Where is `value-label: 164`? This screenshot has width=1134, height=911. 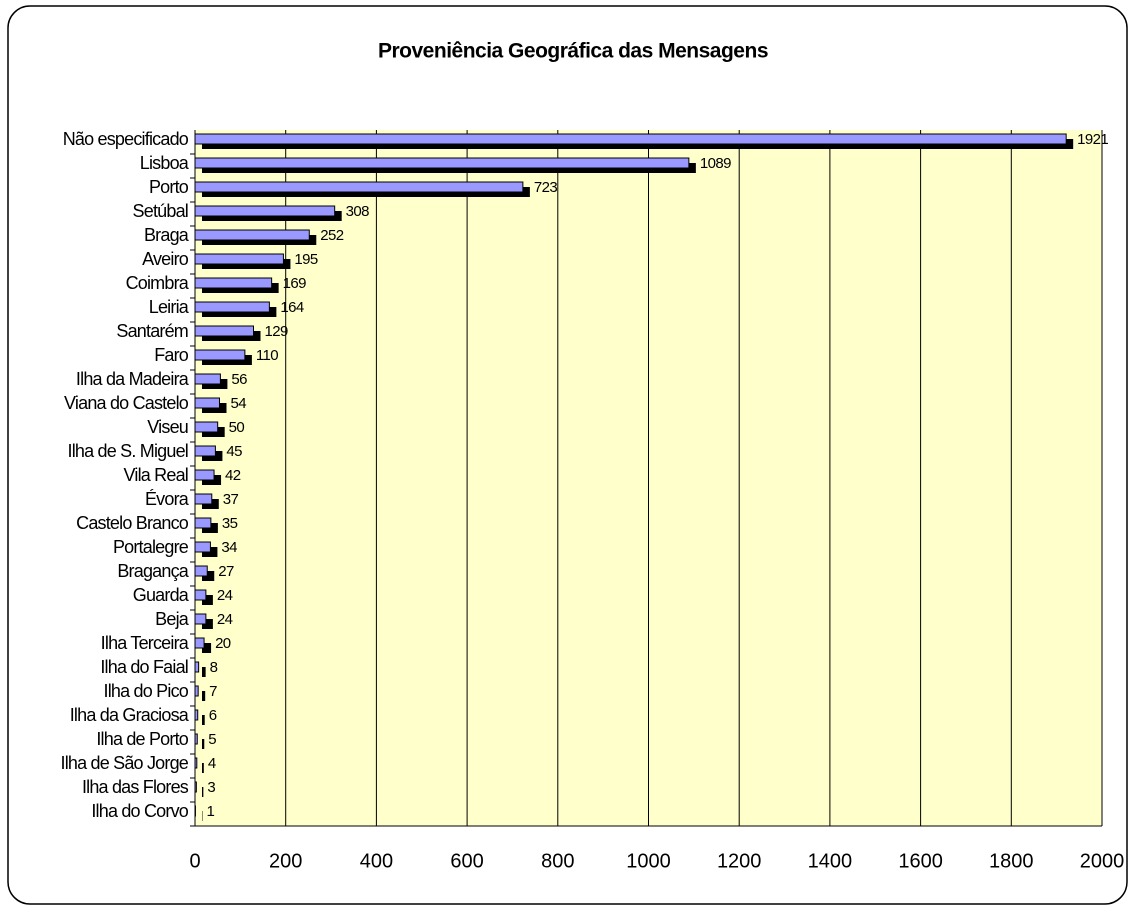
value-label: 164 is located at coordinates (291, 307).